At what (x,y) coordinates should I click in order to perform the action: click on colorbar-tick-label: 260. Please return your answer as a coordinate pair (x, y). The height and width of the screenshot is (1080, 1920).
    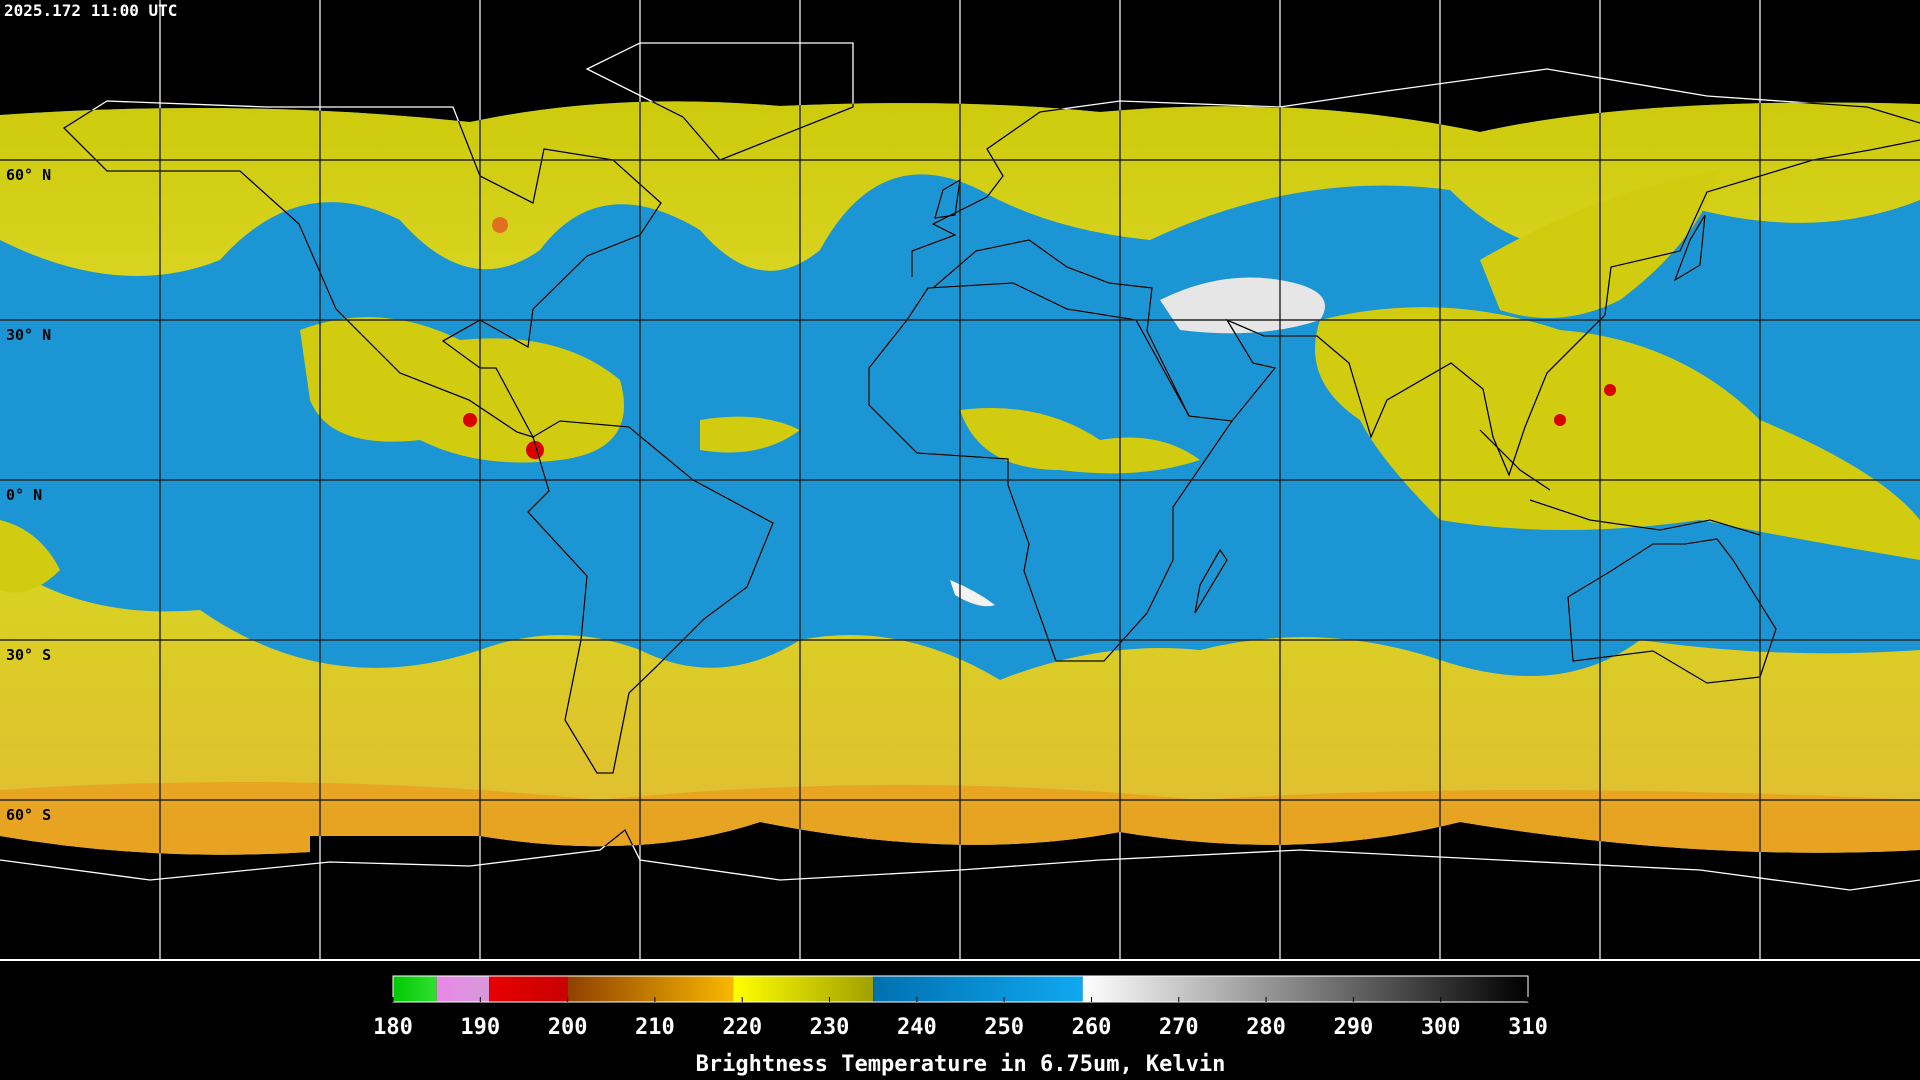
    Looking at the image, I should click on (1092, 1027).